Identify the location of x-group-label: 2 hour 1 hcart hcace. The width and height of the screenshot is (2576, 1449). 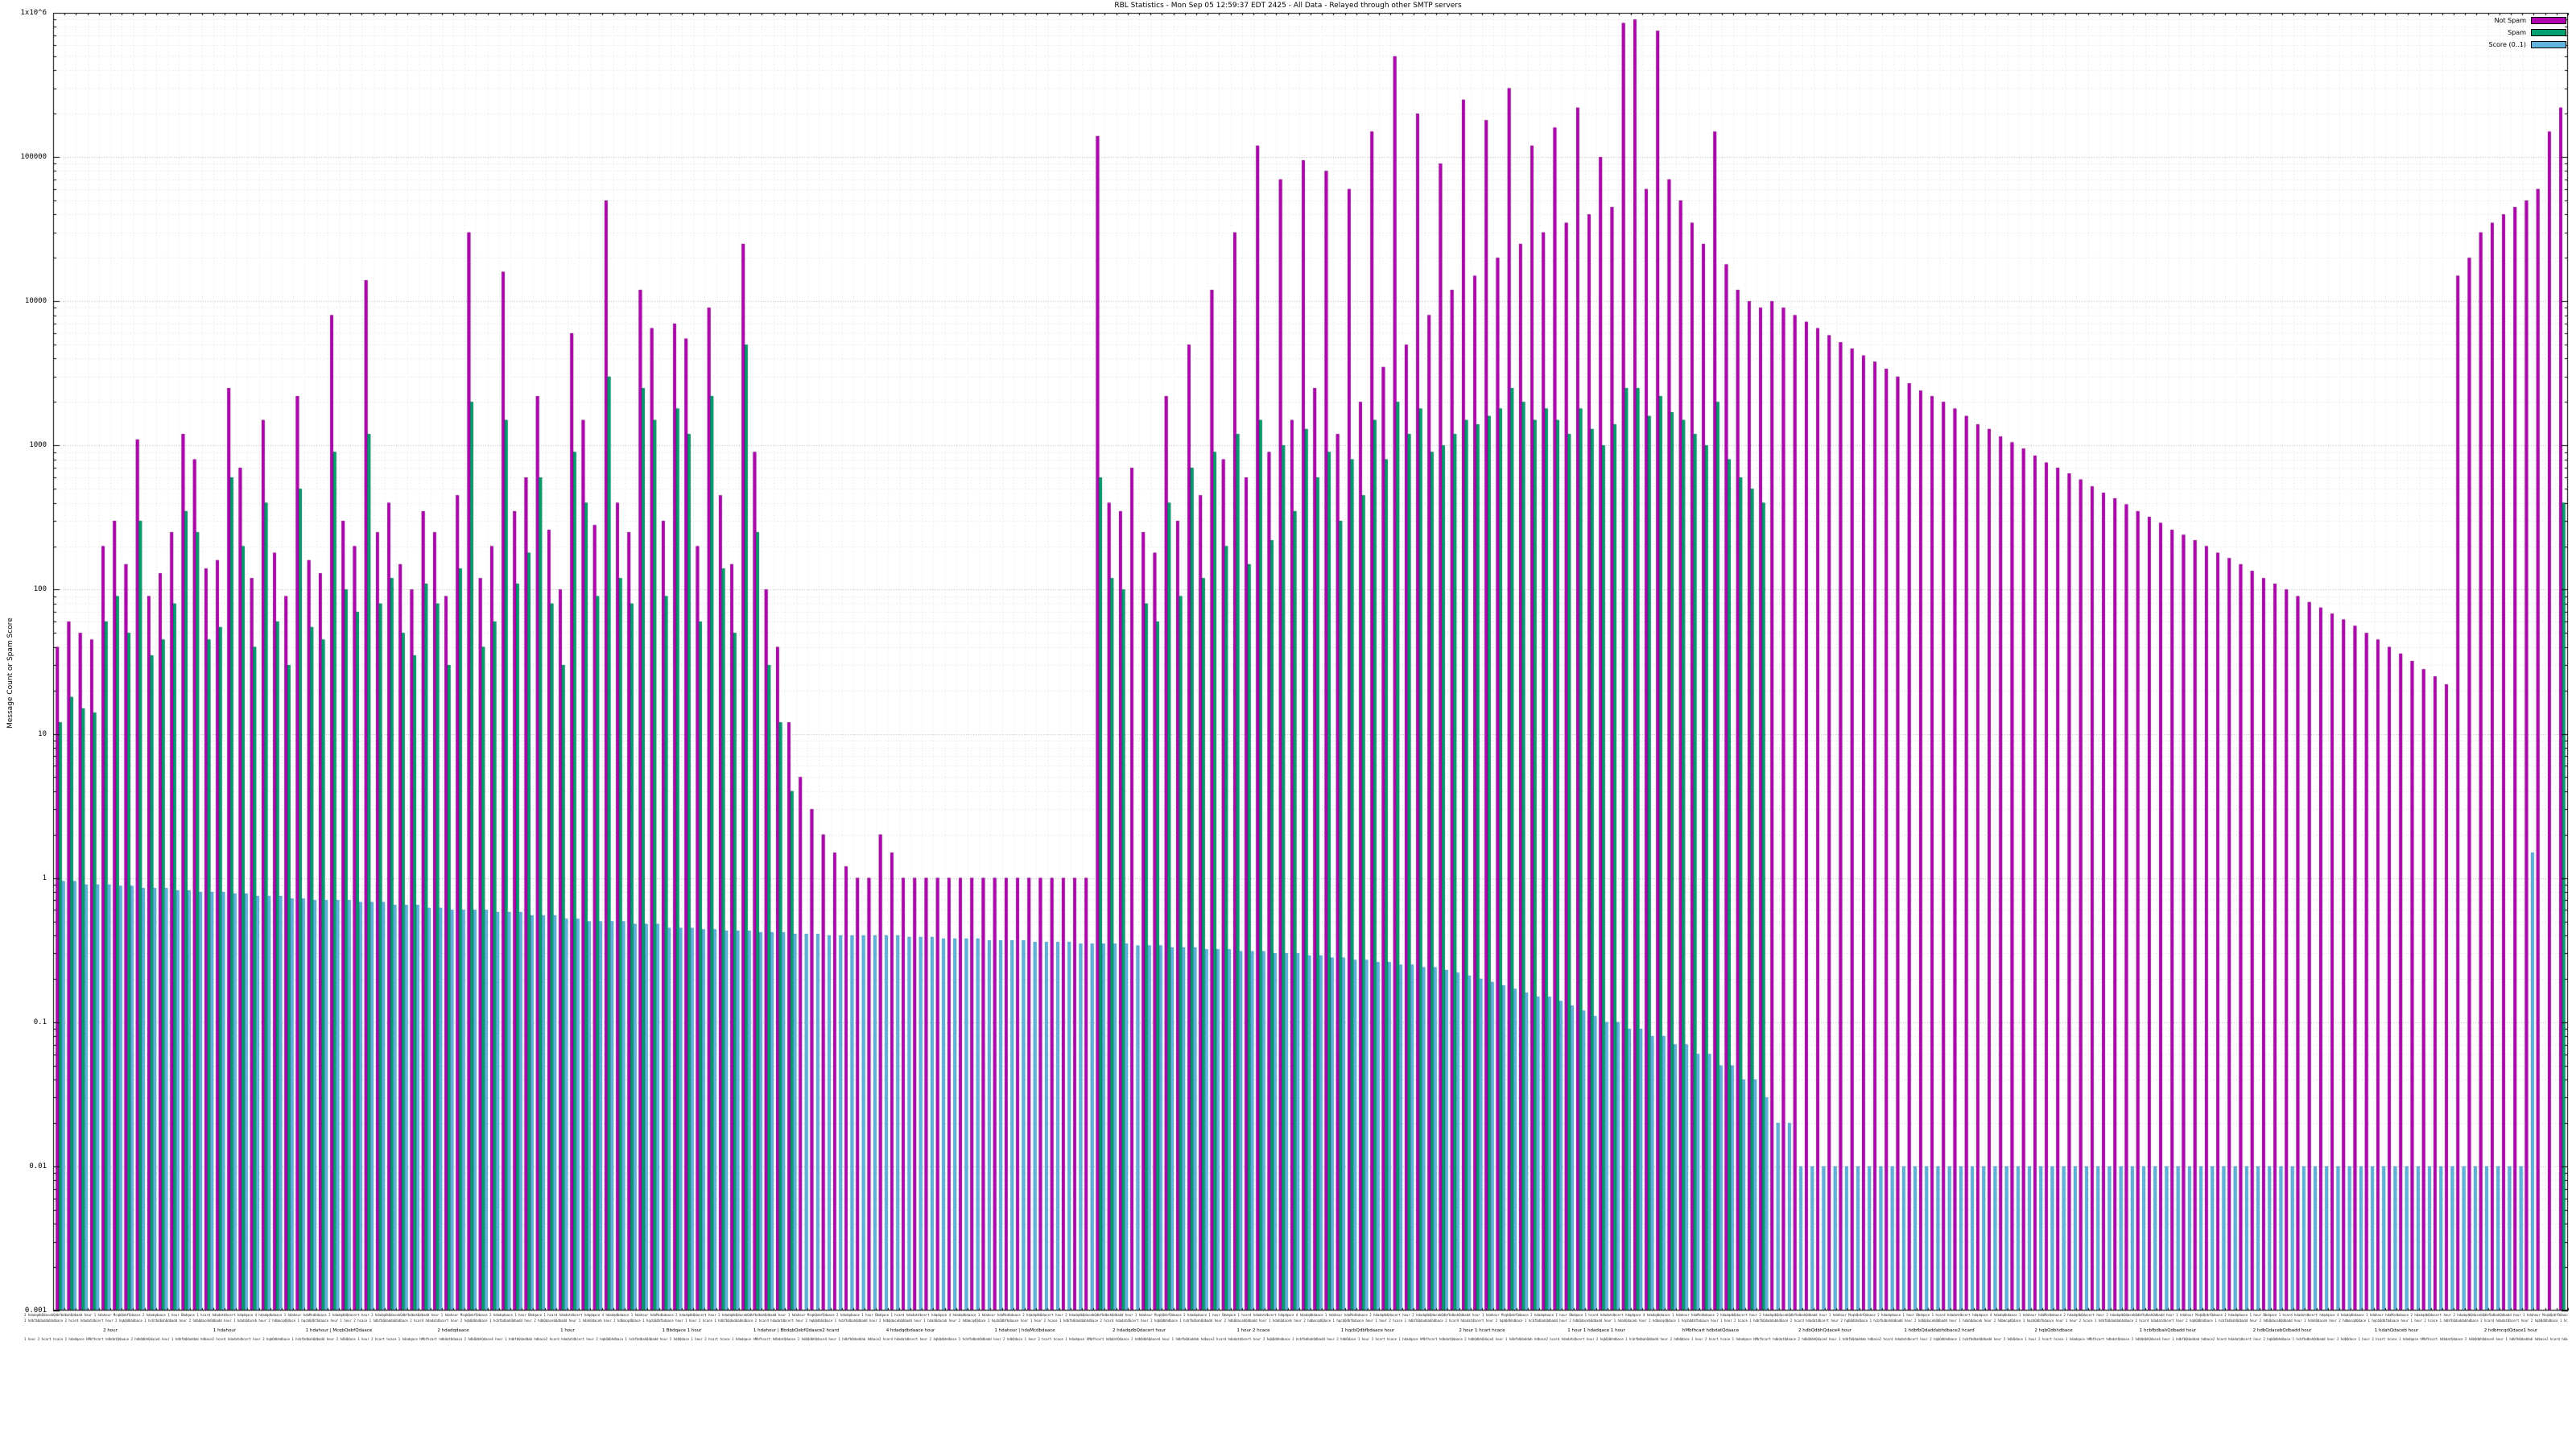
(1482, 1330).